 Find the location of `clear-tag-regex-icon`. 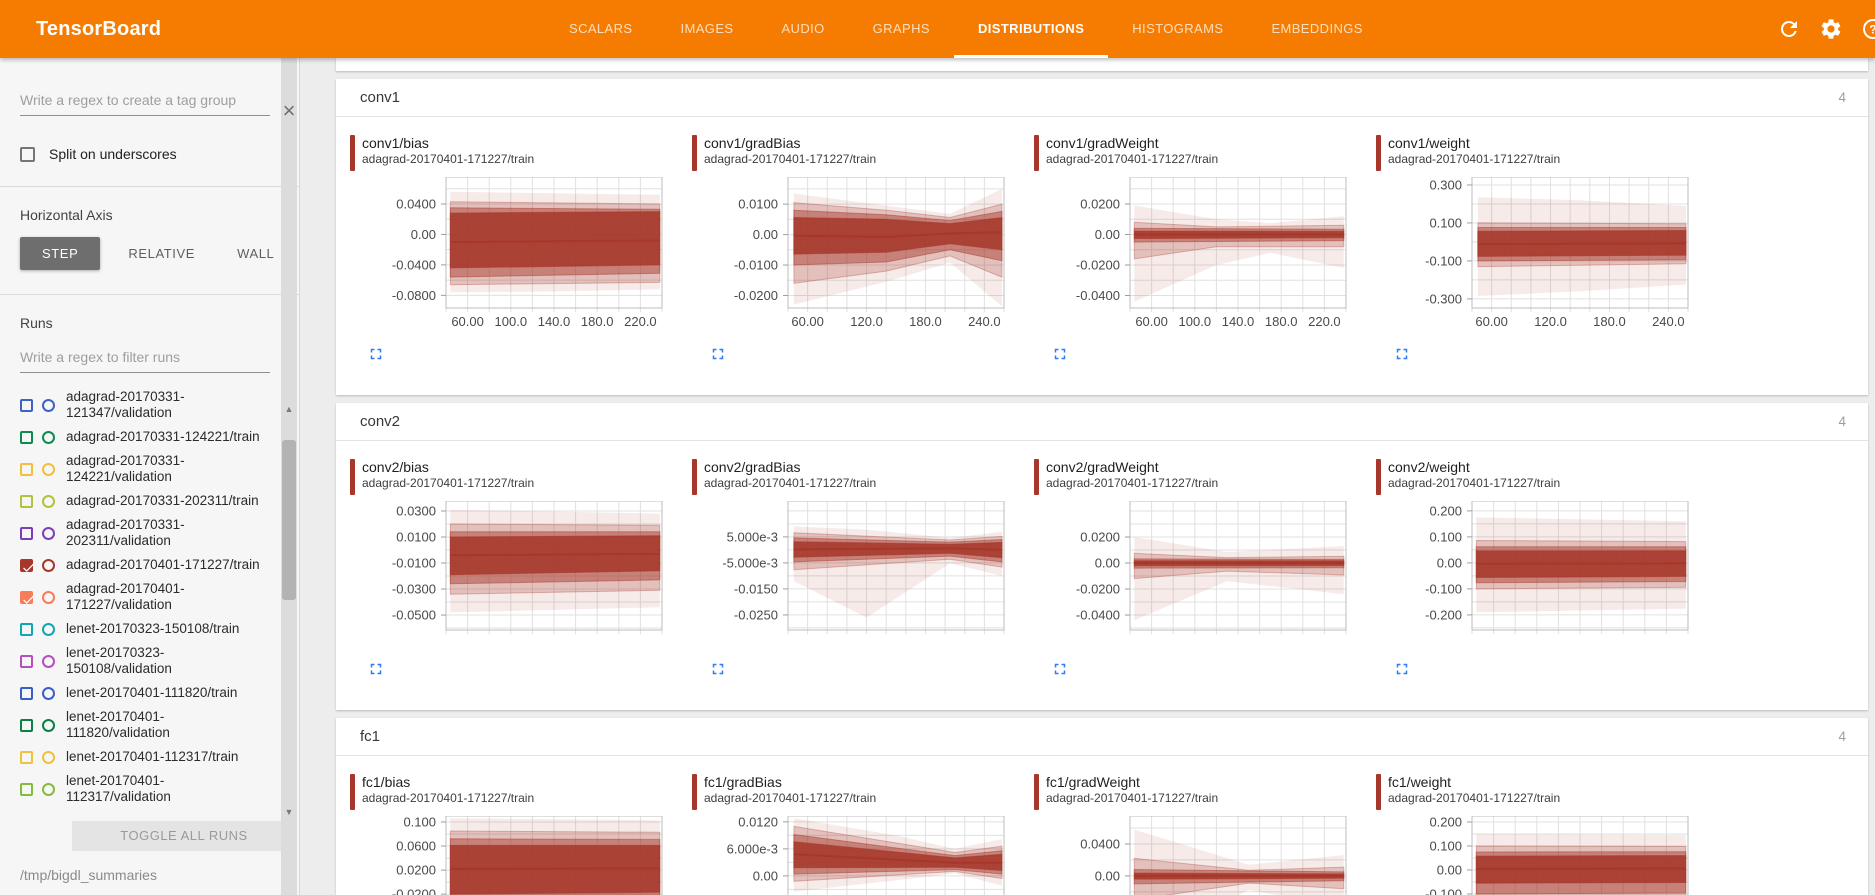

clear-tag-regex-icon is located at coordinates (289, 111).